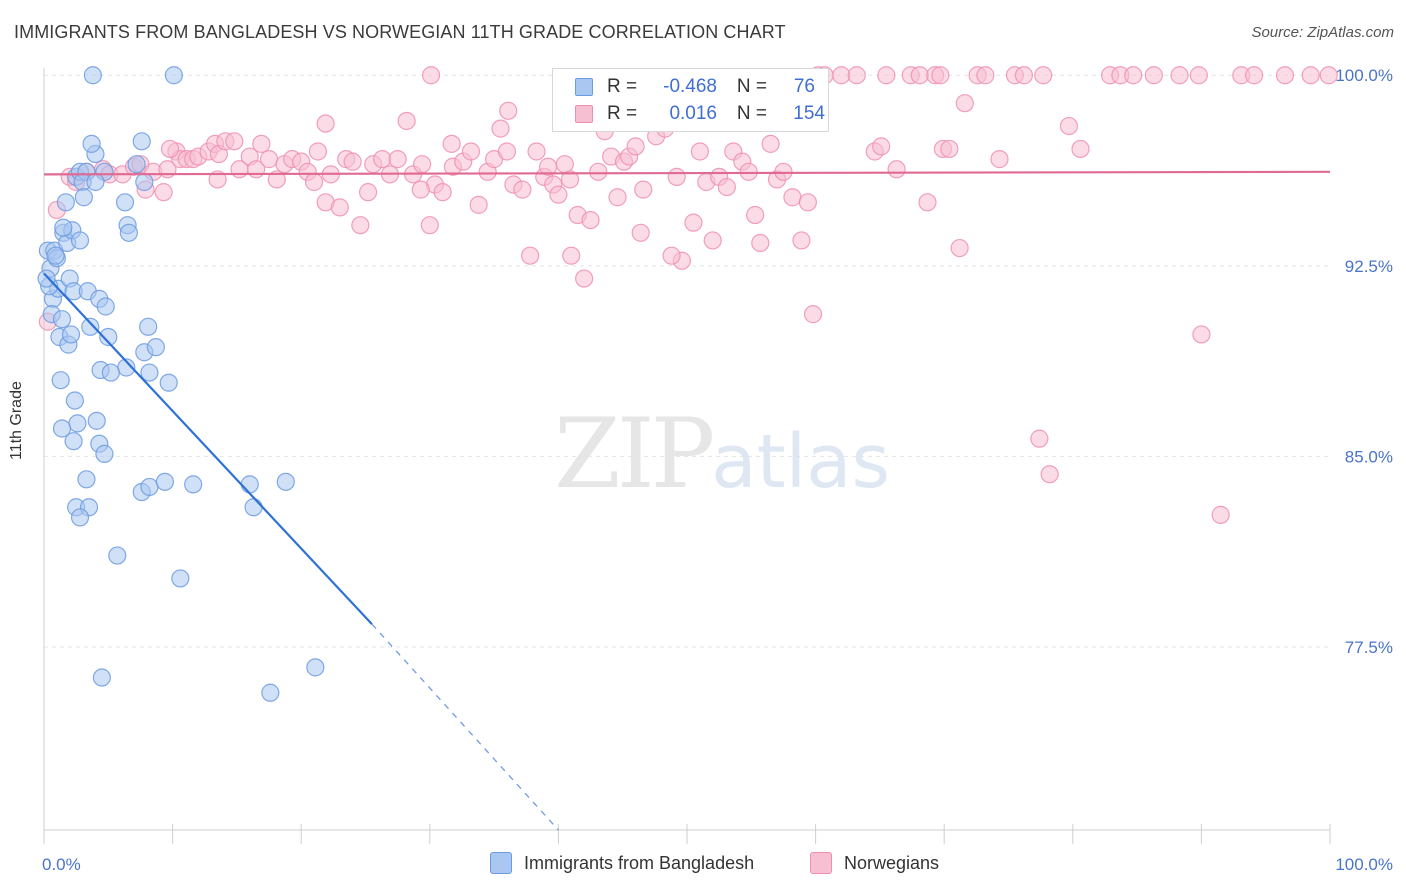 The image size is (1406, 892). What do you see at coordinates (693, 113) in the screenshot?
I see `legend-r-value: 0.016` at bounding box center [693, 113].